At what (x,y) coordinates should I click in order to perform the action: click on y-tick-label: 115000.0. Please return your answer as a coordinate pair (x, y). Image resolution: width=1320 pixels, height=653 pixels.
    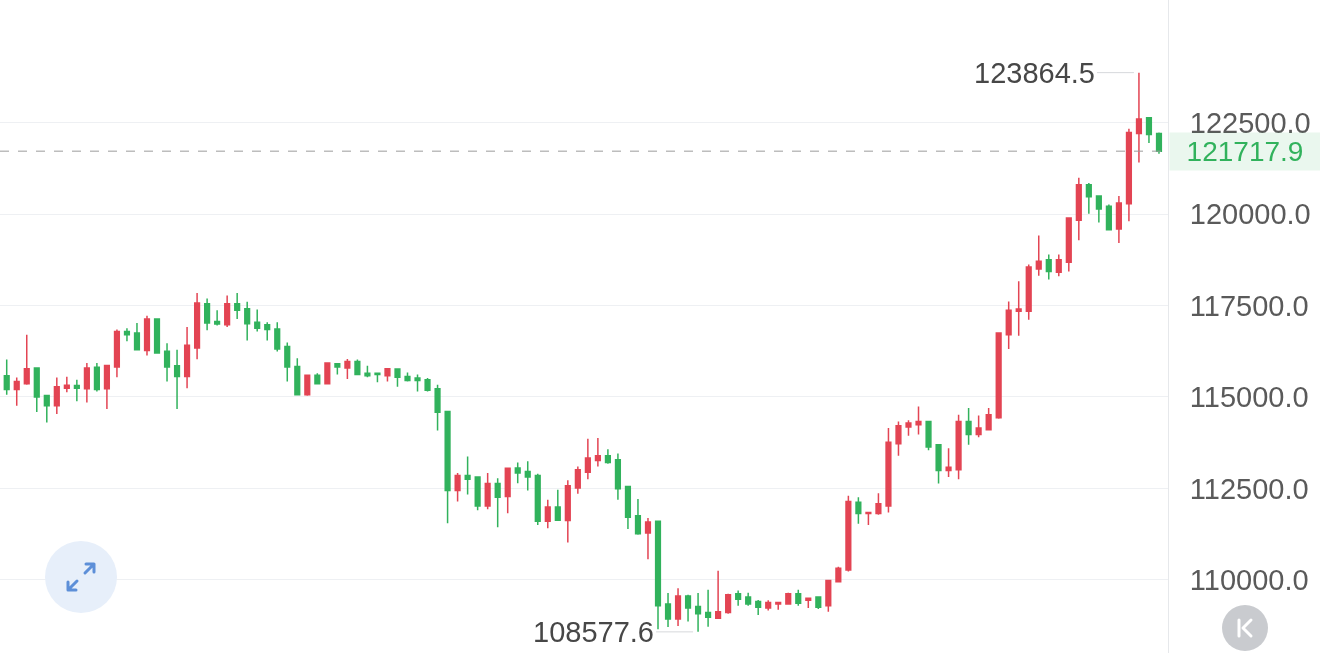
    Looking at the image, I should click on (1249, 397).